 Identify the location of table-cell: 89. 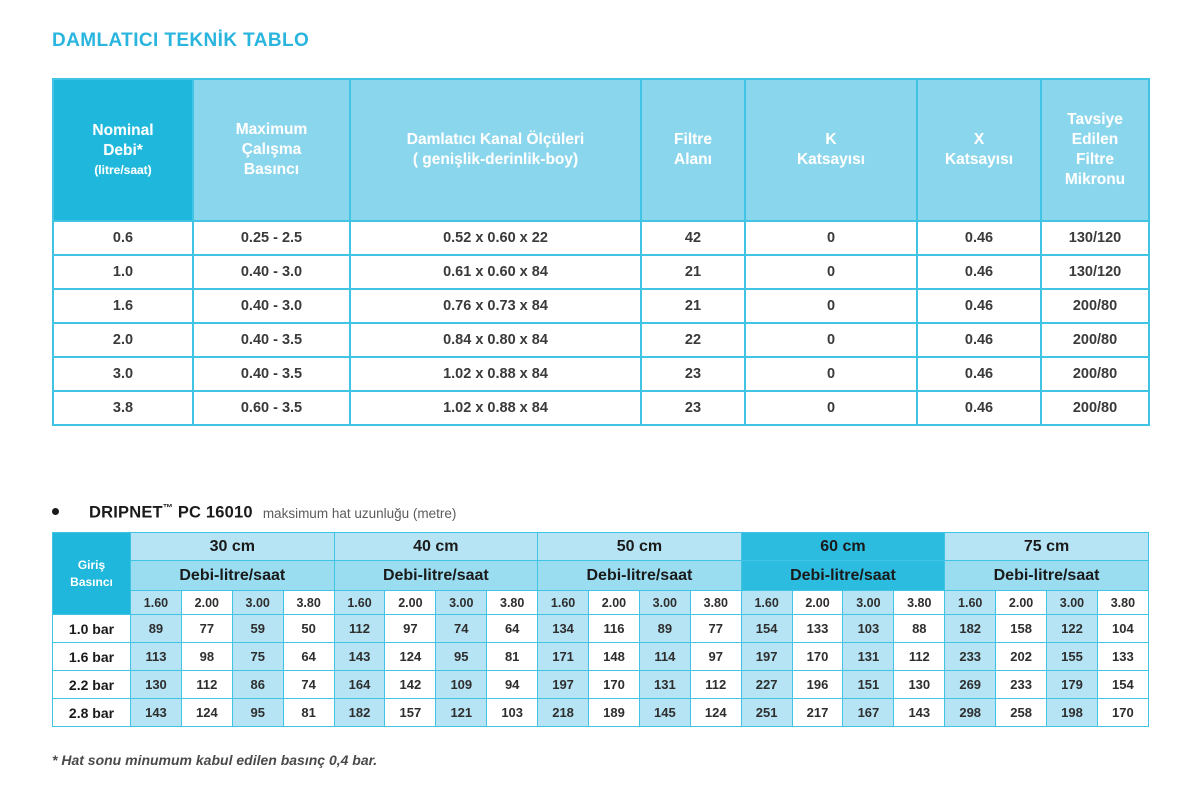
(156, 628).